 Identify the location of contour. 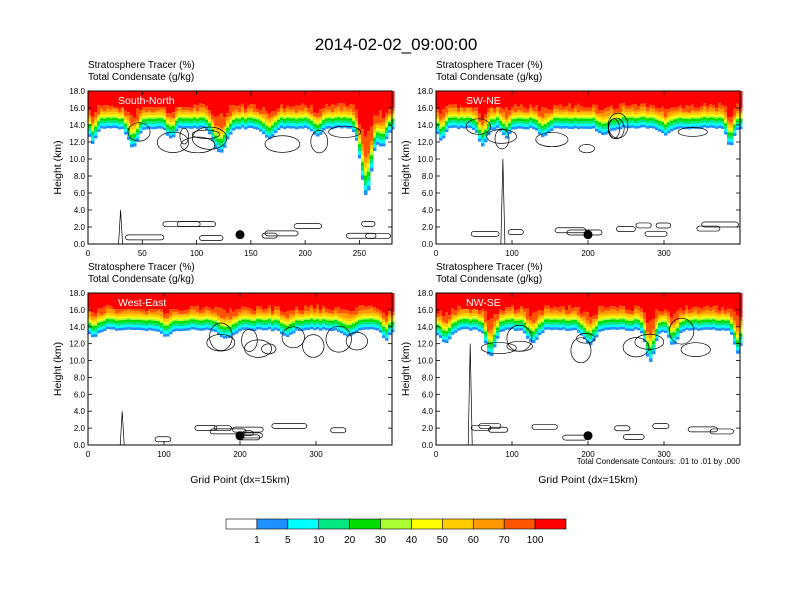
(501, 136).